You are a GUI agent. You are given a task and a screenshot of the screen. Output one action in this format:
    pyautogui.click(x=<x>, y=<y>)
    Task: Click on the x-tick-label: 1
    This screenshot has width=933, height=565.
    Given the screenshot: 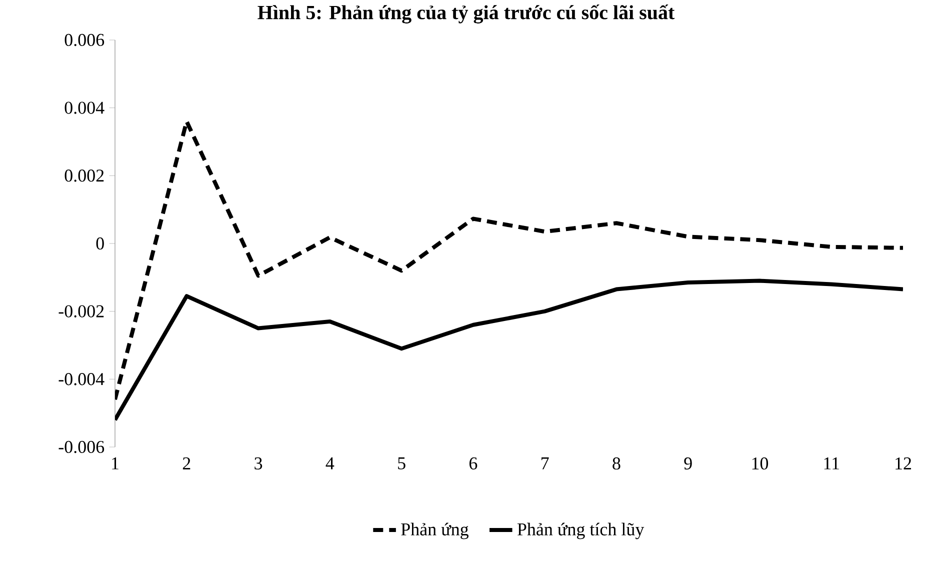 What is the action you would take?
    pyautogui.click(x=115, y=463)
    